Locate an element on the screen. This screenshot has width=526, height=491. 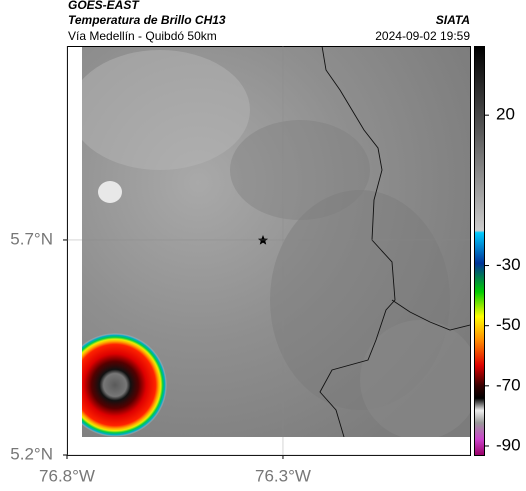
x-tick-label: 76.8°W is located at coordinates (67, 475).